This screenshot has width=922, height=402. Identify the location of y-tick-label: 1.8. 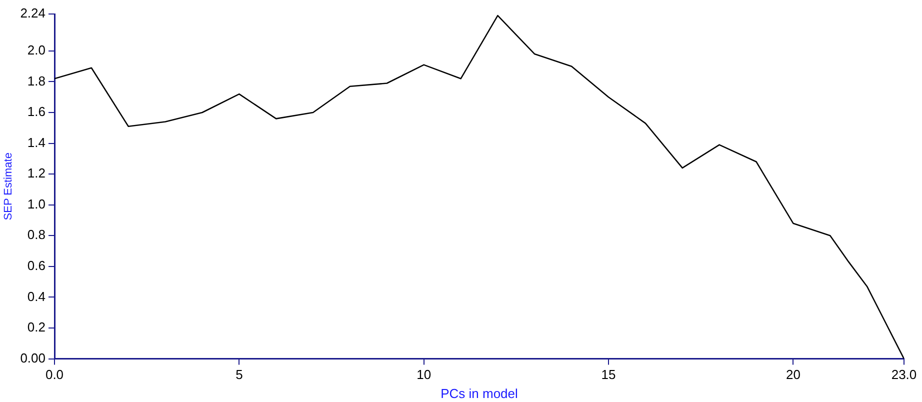
(36, 80).